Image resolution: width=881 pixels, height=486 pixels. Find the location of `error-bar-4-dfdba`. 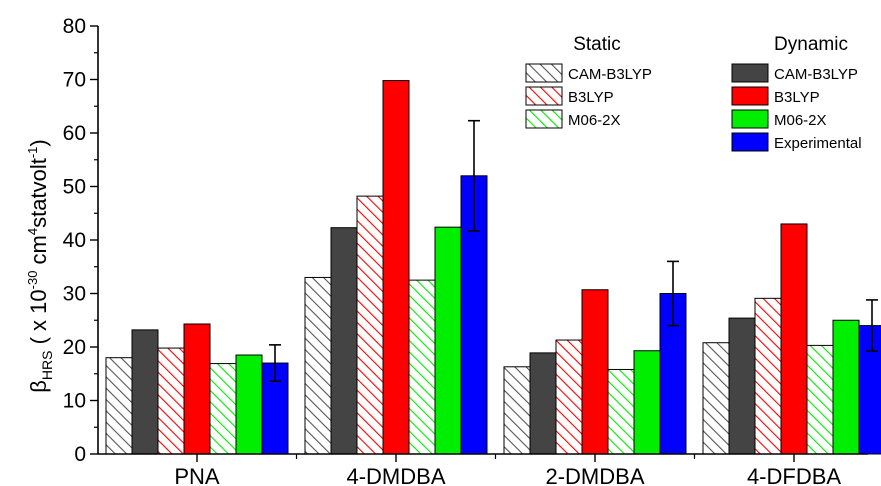

error-bar-4-dfdba is located at coordinates (872, 326).